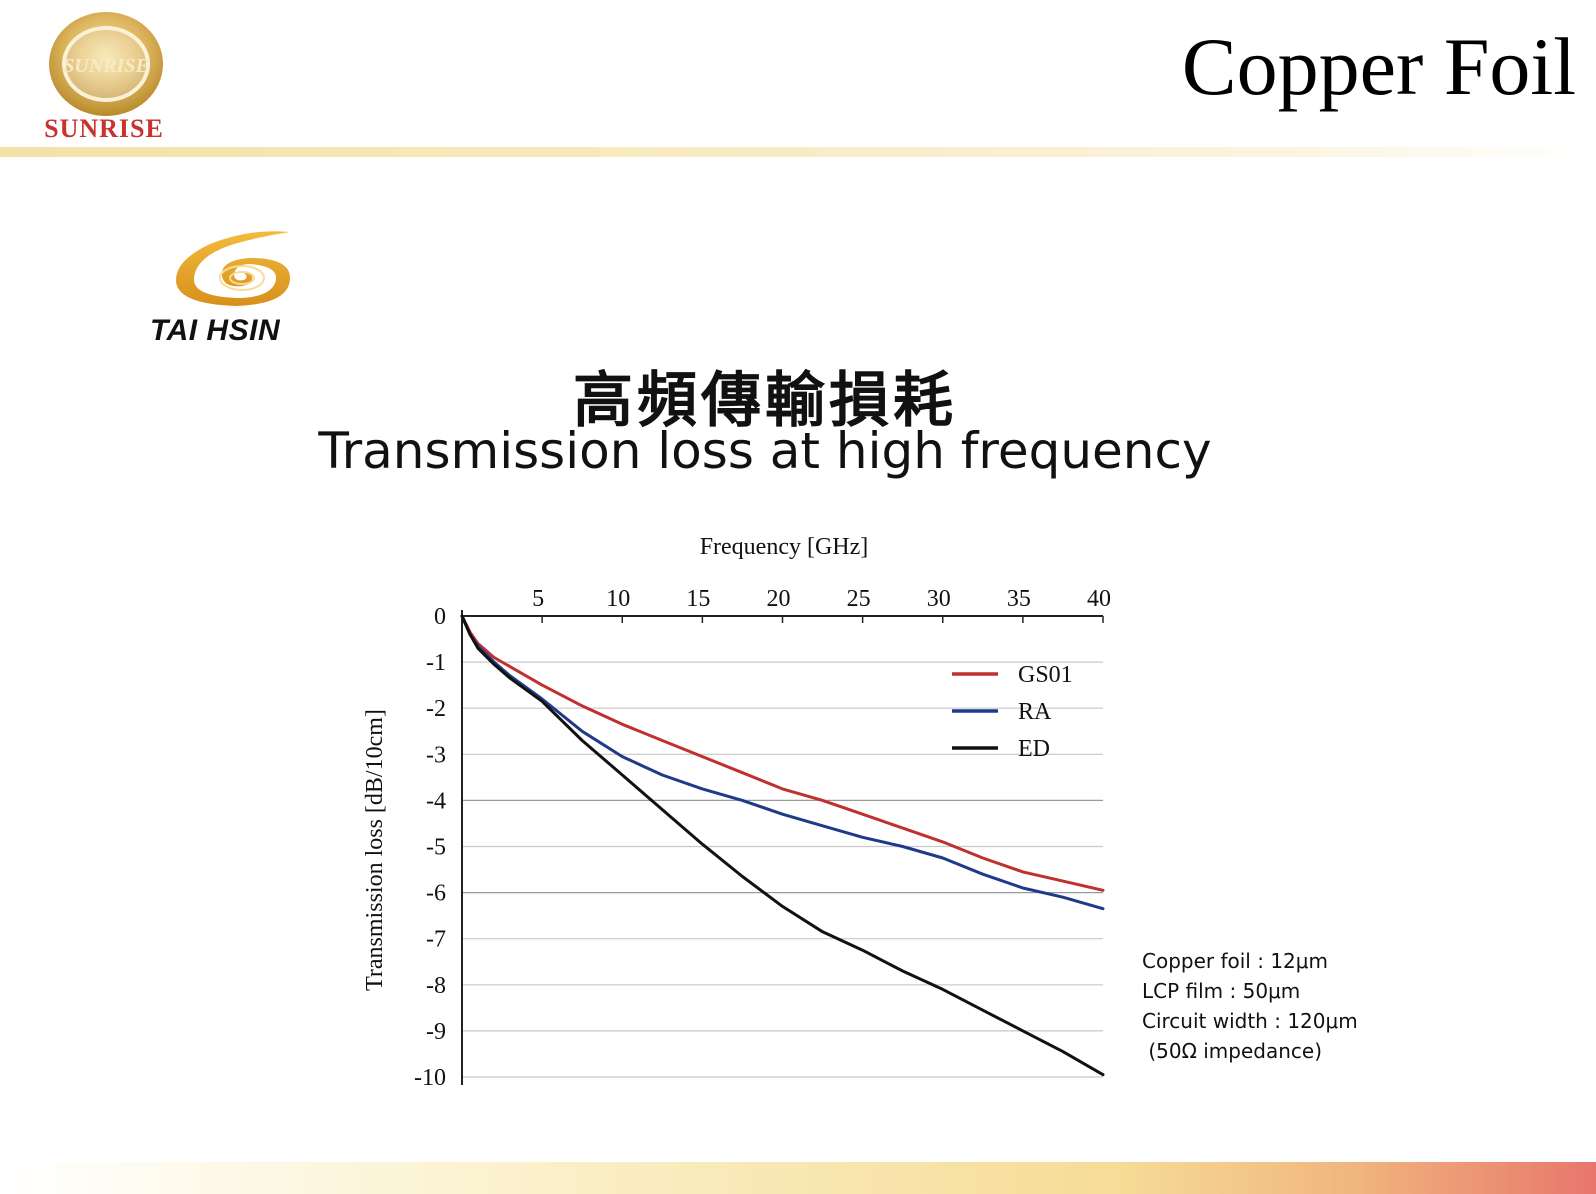 The image size is (1596, 1194). Describe the element at coordinates (939, 599) in the screenshot. I see `x-tick-label-5: 30` at that location.